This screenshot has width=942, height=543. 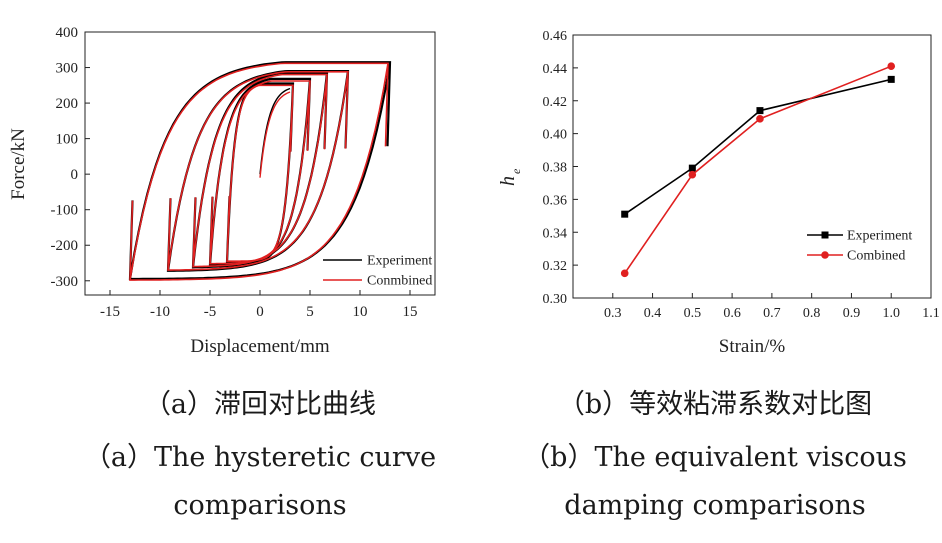 What do you see at coordinates (555, 266) in the screenshot?
I see `damping-y-tick-label: 0.32` at bounding box center [555, 266].